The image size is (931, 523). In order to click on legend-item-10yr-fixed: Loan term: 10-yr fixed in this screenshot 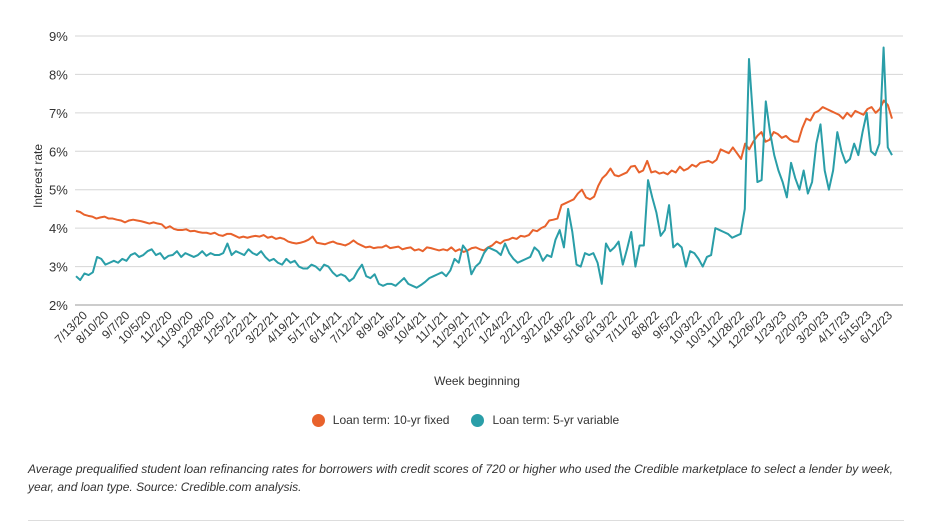, I will do `click(380, 420)`.